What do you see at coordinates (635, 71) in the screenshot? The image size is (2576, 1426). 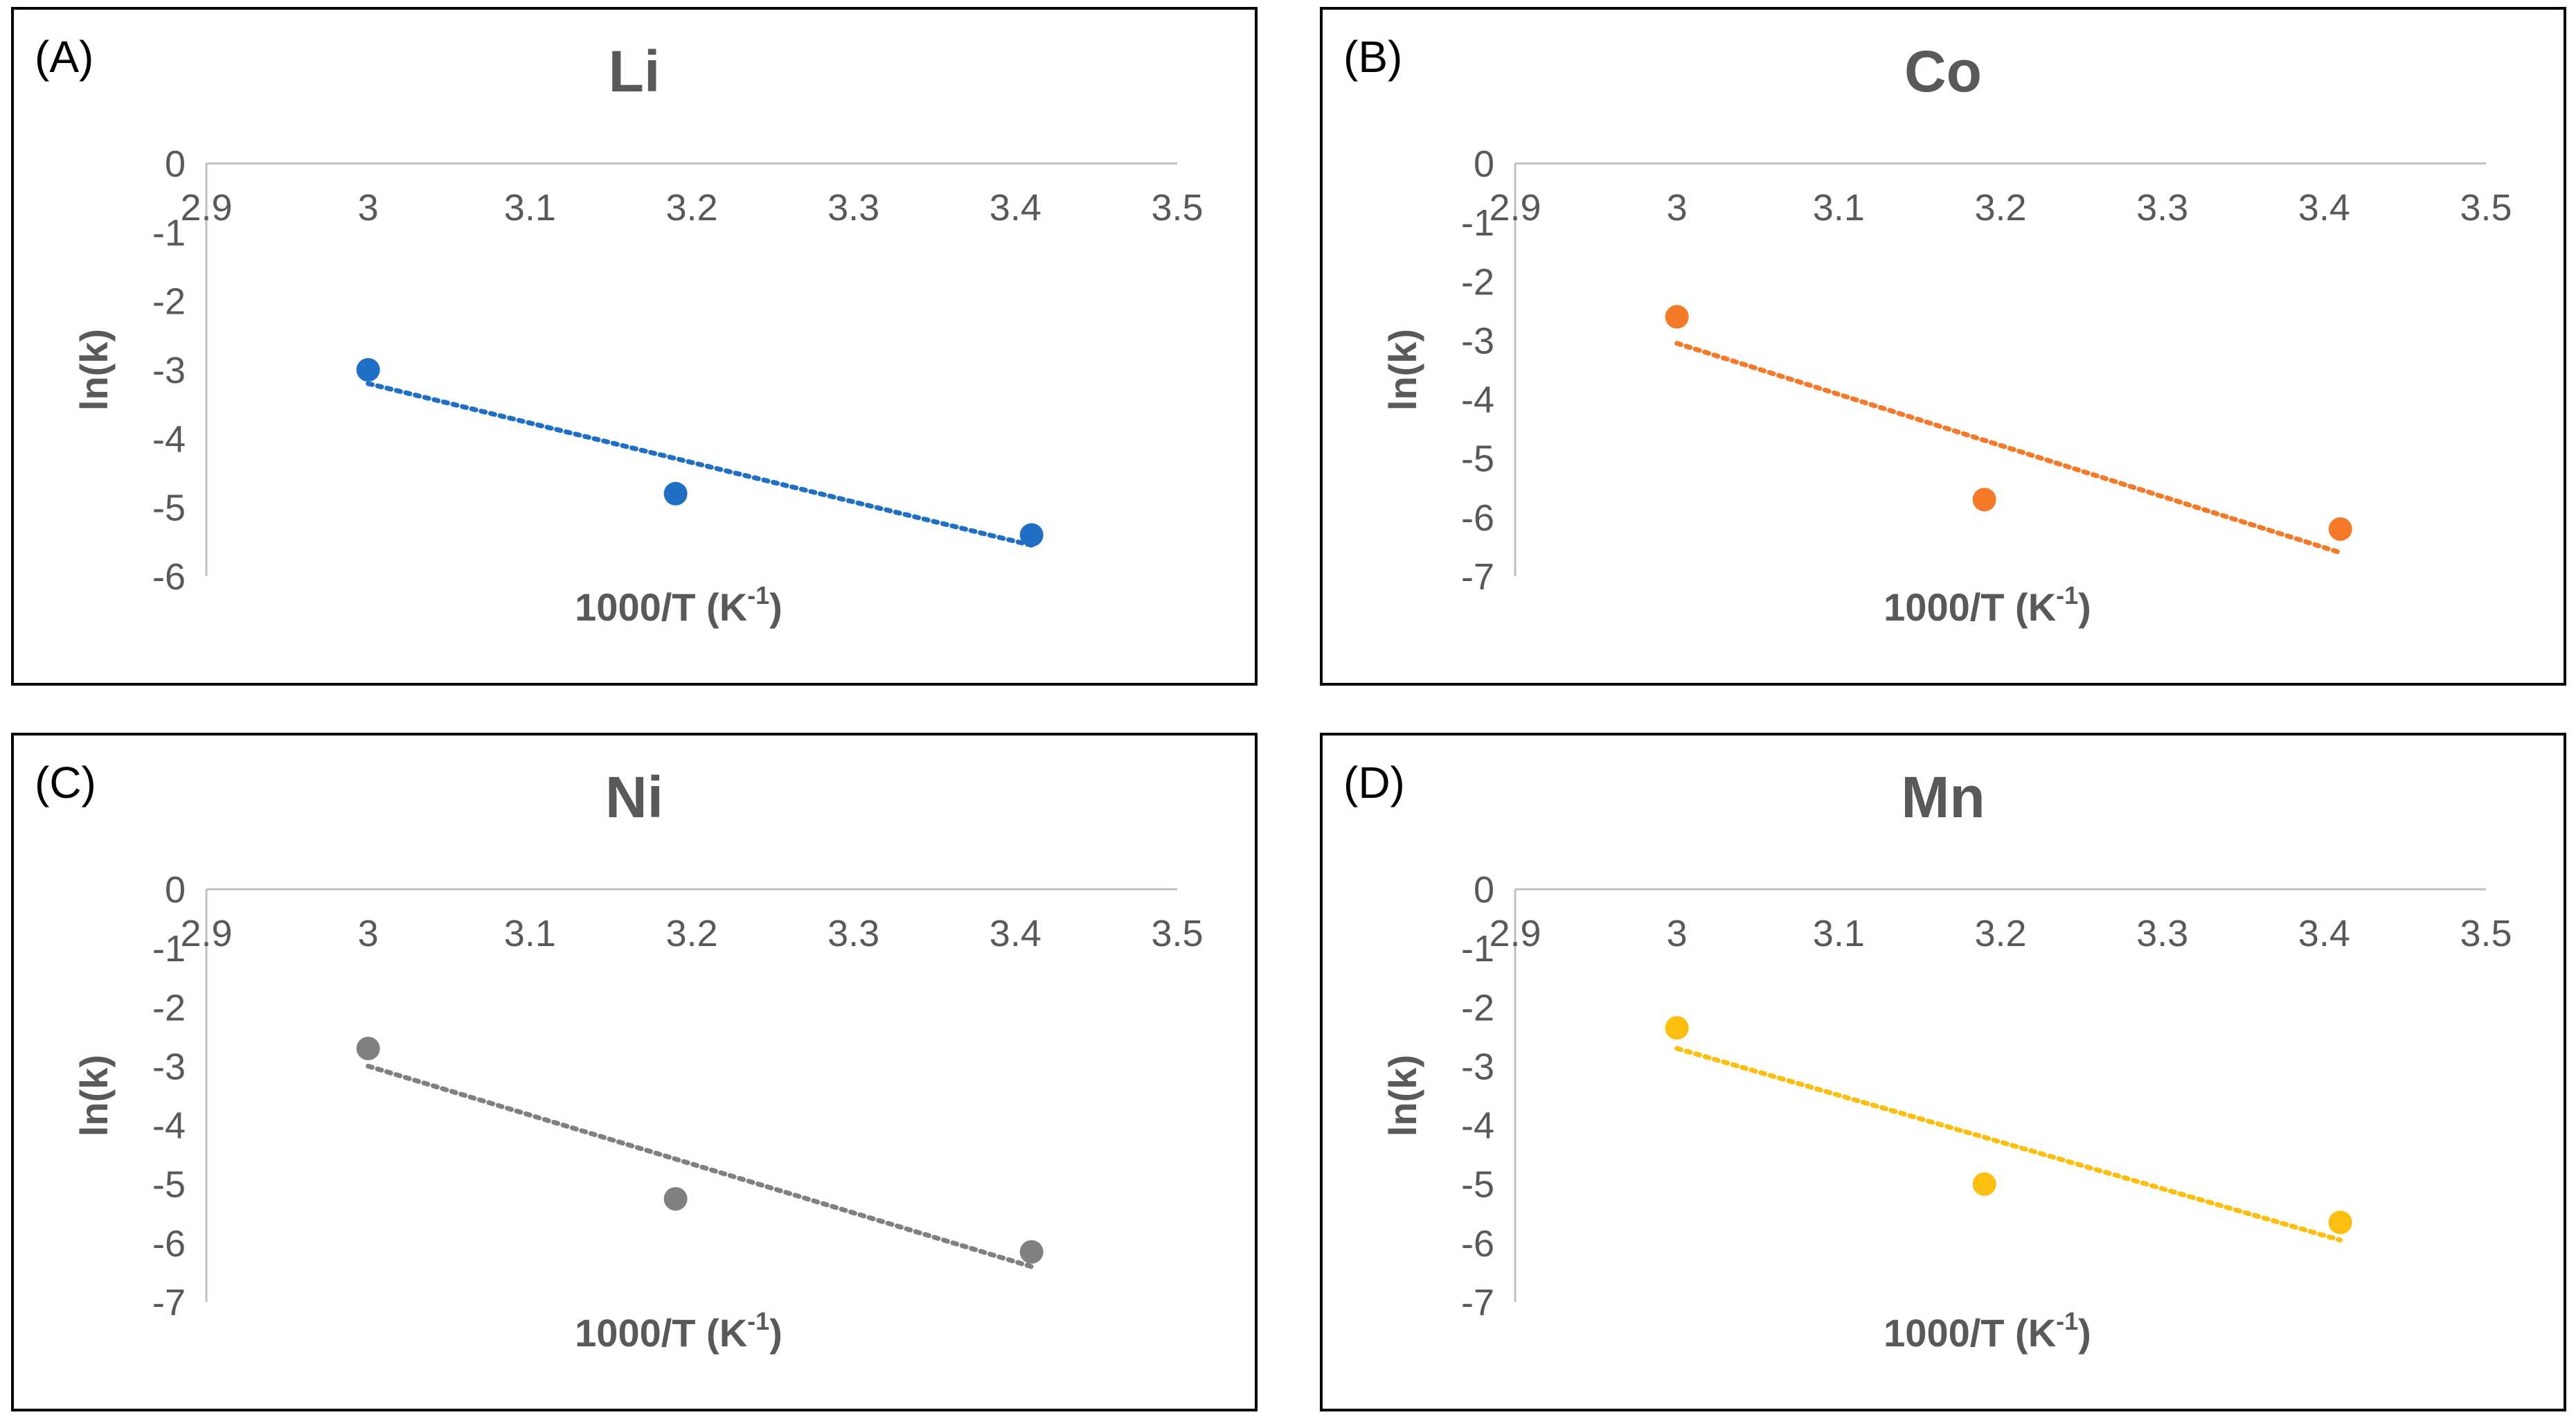 I see `chart-title: Li` at bounding box center [635, 71].